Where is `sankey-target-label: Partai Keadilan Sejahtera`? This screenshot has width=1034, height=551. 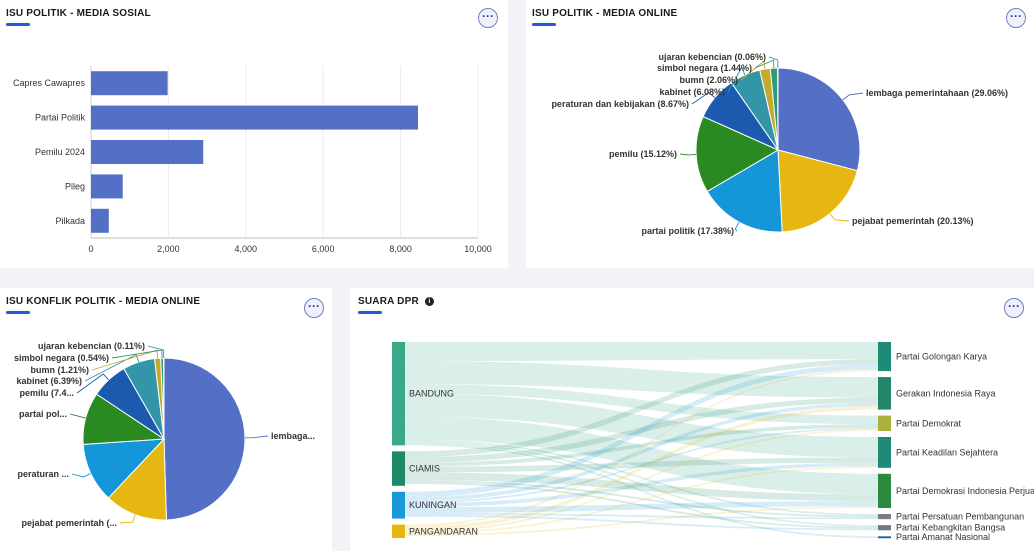
sankey-target-label: Partai Keadilan Sejahtera is located at coordinates (947, 452).